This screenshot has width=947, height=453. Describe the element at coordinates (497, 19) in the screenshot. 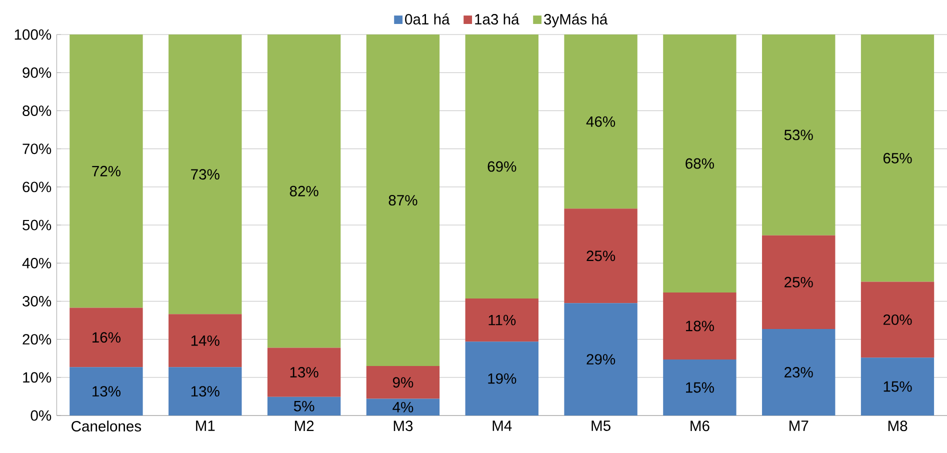

I see `legend-label: 1a3 há` at that location.